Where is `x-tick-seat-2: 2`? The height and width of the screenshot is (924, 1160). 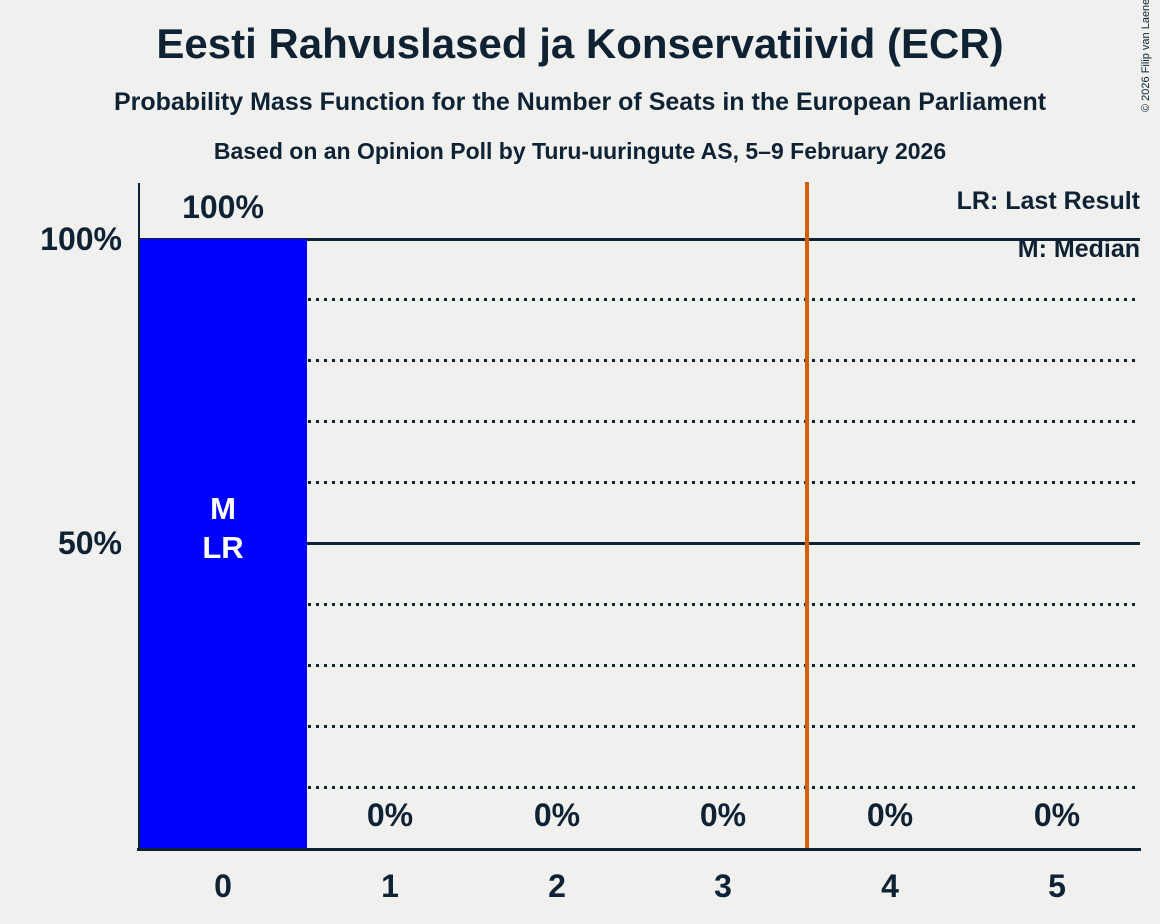 x-tick-seat-2: 2 is located at coordinates (557, 886).